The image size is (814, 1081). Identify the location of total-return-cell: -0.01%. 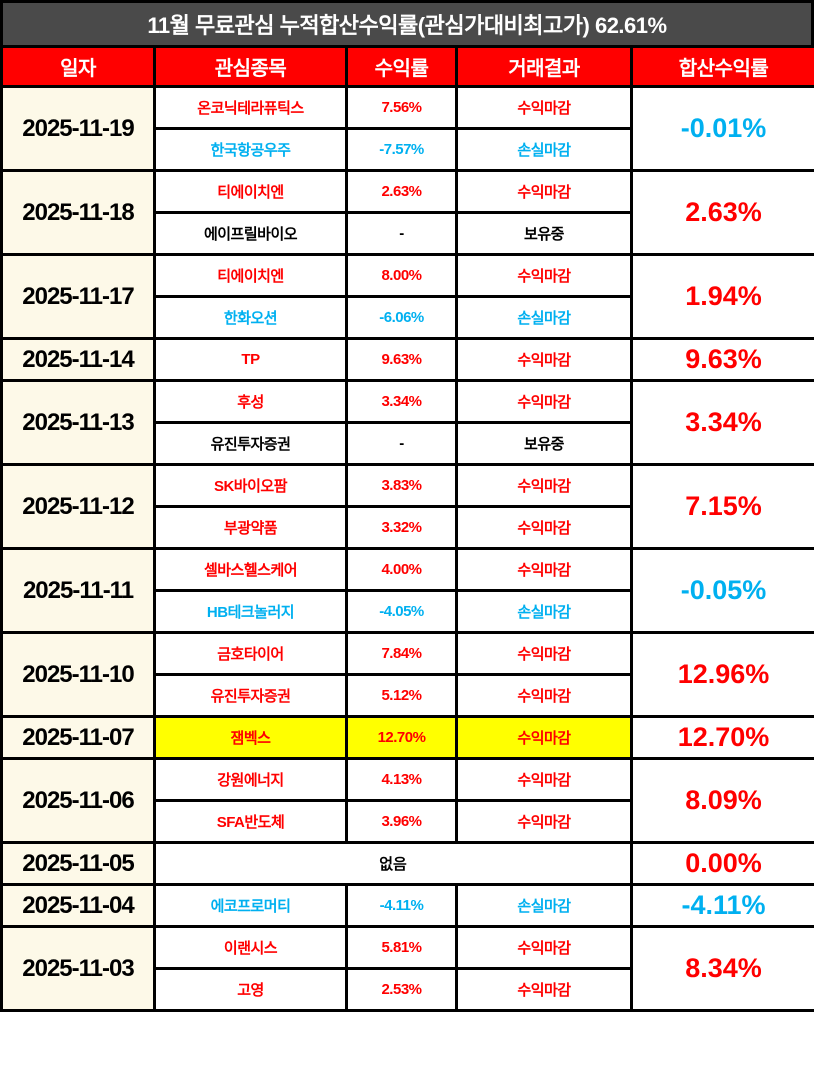
(722, 128).